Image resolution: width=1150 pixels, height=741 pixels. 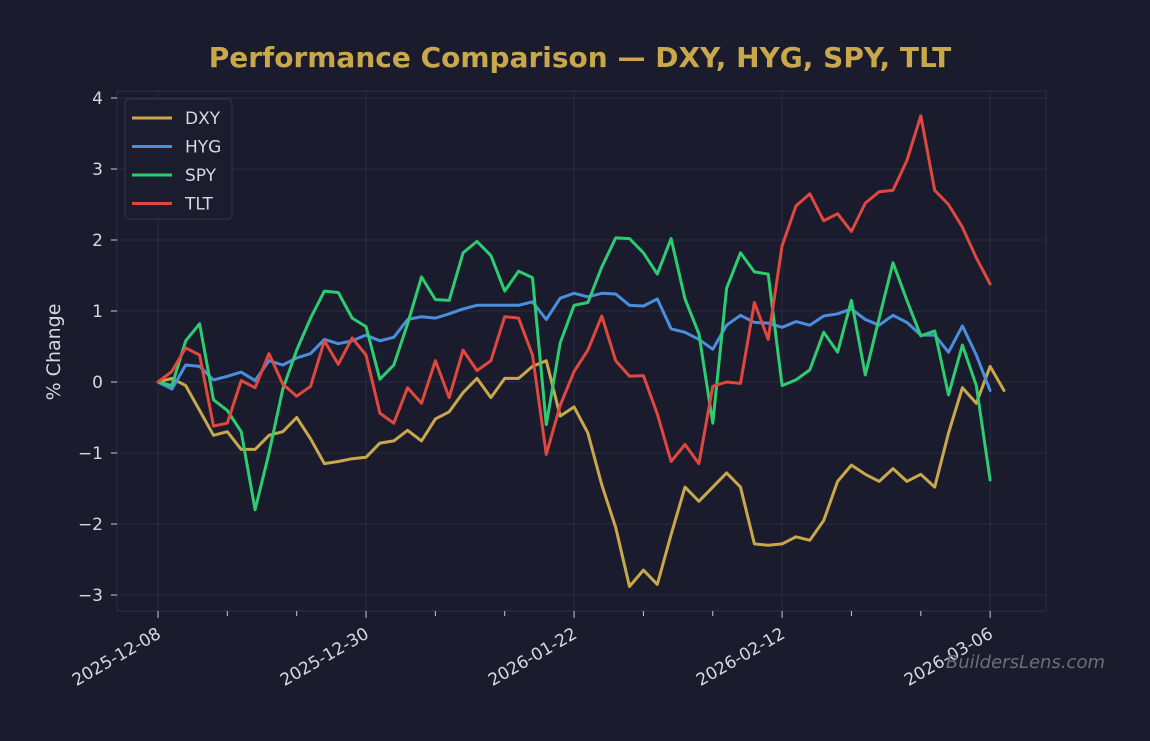 I want to click on legend-label-dxy: DXY, so click(x=203, y=119).